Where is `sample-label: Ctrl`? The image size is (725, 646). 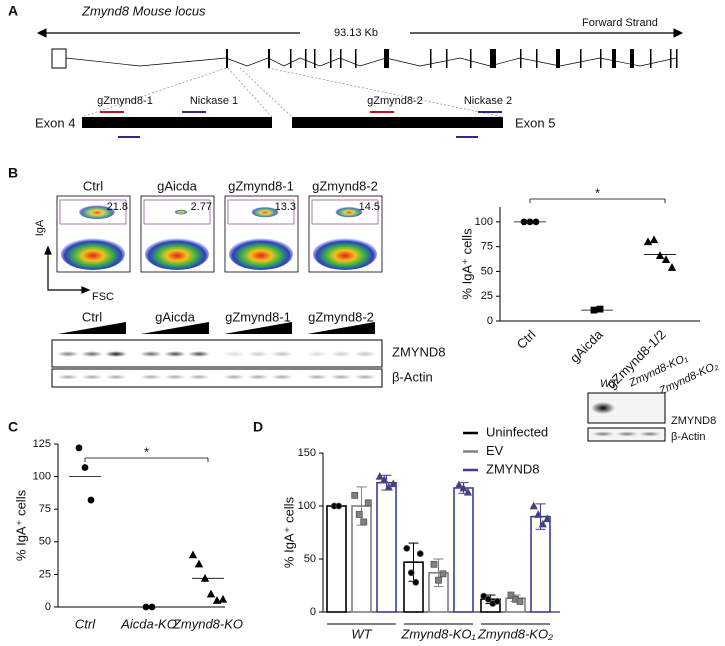 sample-label: Ctrl is located at coordinates (93, 185).